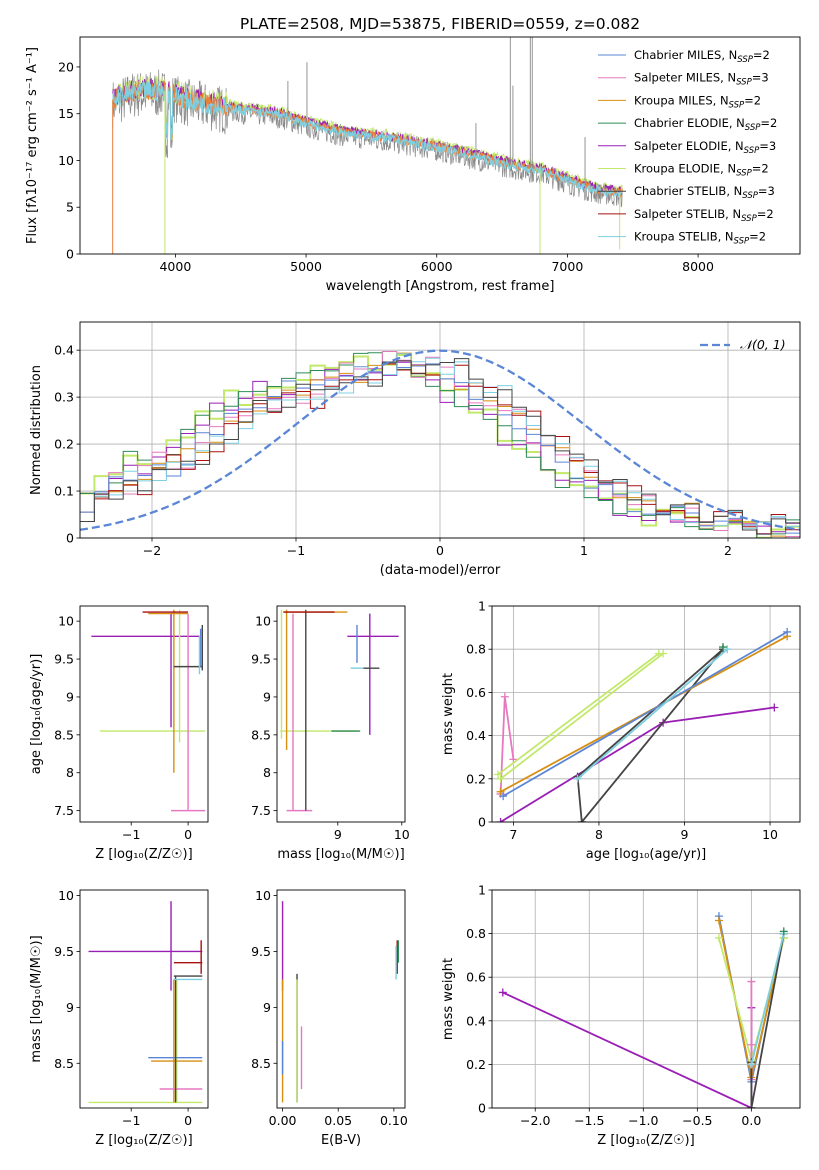  I want to click on x-tick-label: 1, so click(584, 550).